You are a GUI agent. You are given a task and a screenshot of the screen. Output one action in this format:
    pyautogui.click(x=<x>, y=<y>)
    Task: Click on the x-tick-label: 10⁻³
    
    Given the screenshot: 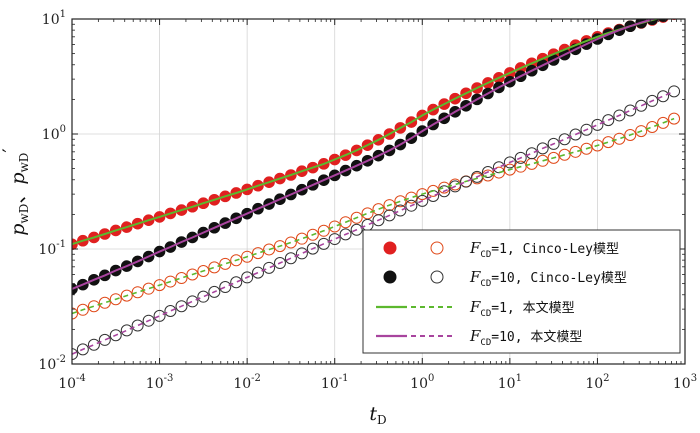 What is the action you would take?
    pyautogui.click(x=160, y=382)
    